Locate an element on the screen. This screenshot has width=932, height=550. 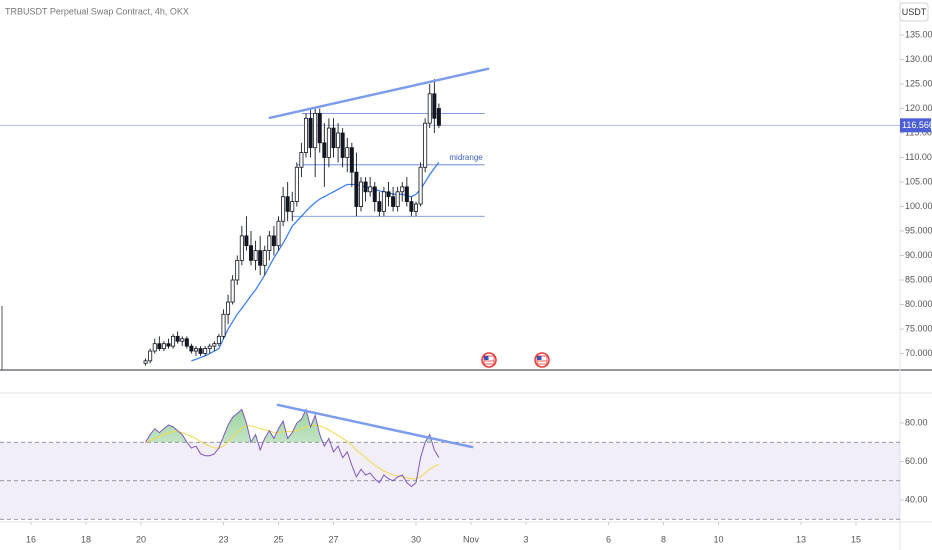
currency-label: USDT is located at coordinates (914, 12).